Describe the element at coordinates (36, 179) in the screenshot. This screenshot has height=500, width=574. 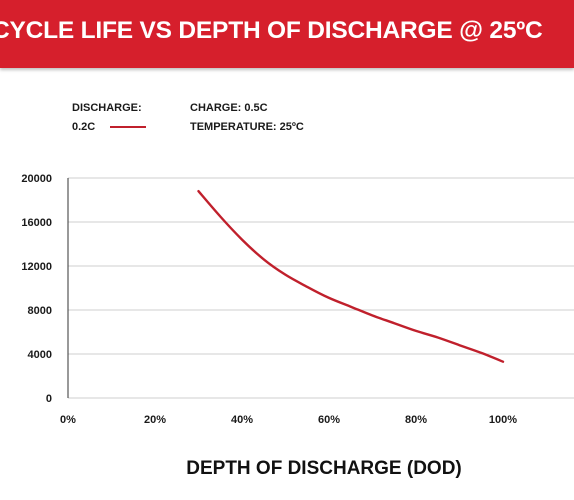
I see `y-tick-label: 20000` at that location.